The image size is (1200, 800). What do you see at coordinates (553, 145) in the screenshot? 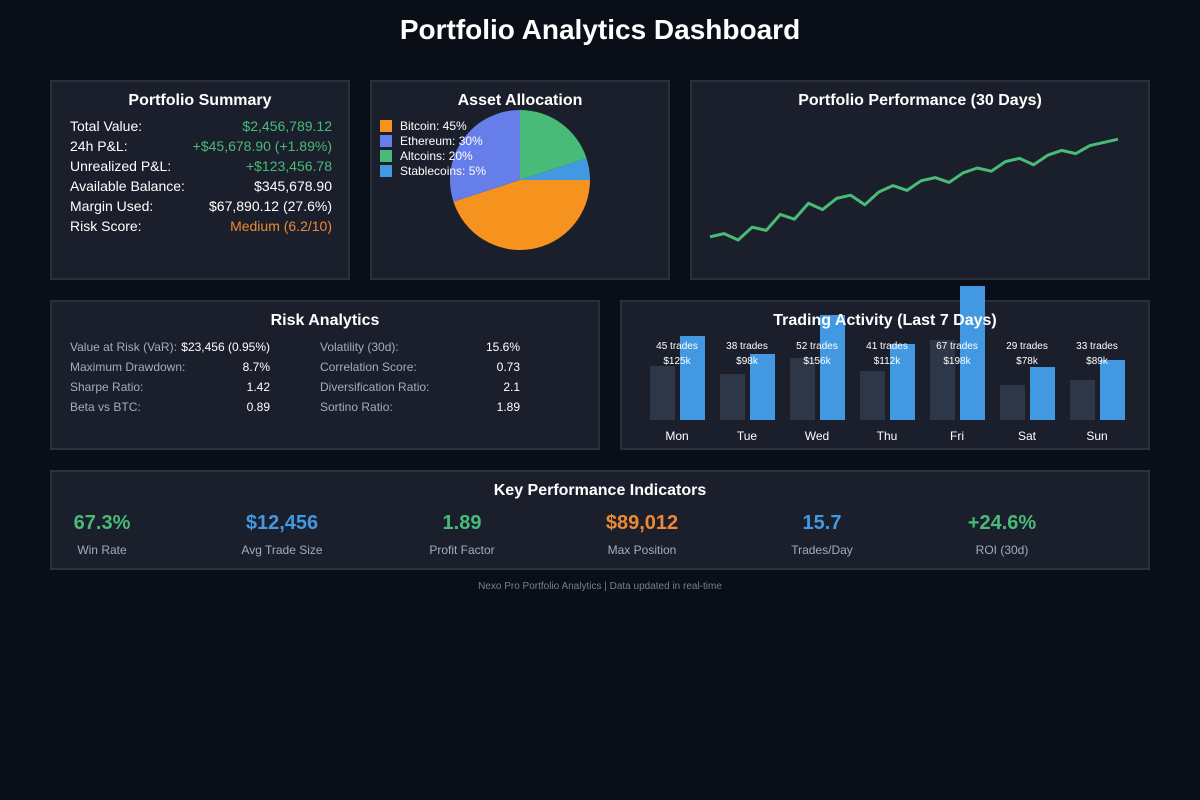
I see `pie-slice-altcoins` at bounding box center [553, 145].